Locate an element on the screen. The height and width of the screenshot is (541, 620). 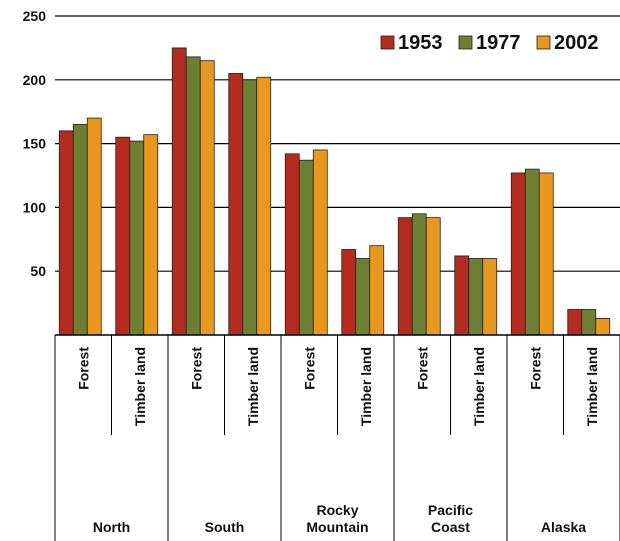
group-label: Rocky Mountain is located at coordinates (337, 518).